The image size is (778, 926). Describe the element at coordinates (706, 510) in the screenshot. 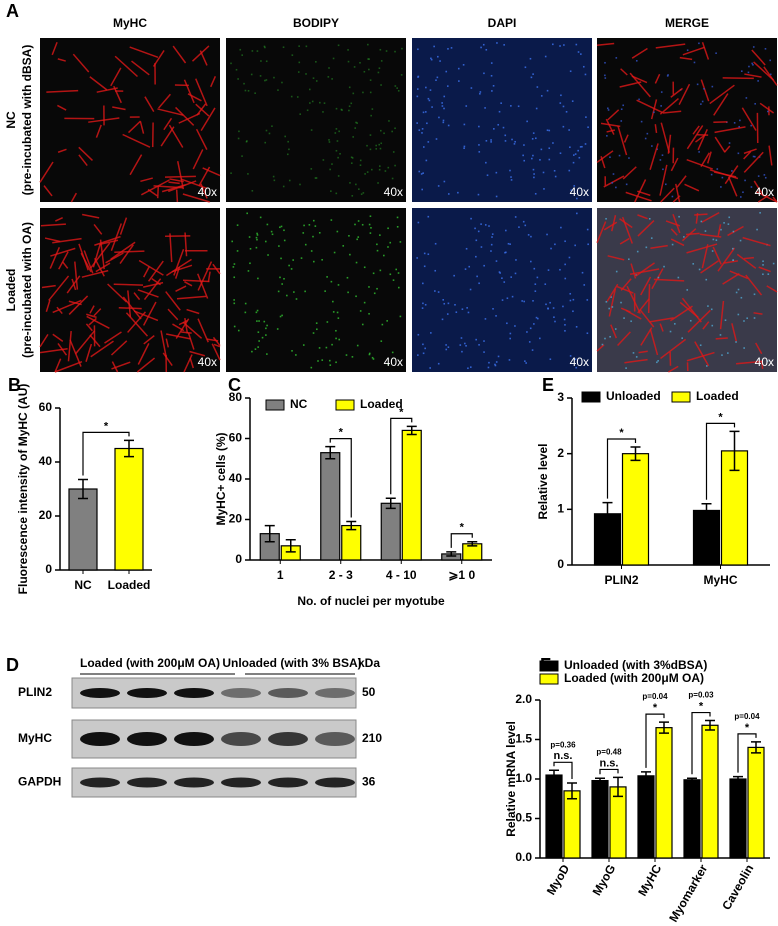

I see `error-bar` at that location.